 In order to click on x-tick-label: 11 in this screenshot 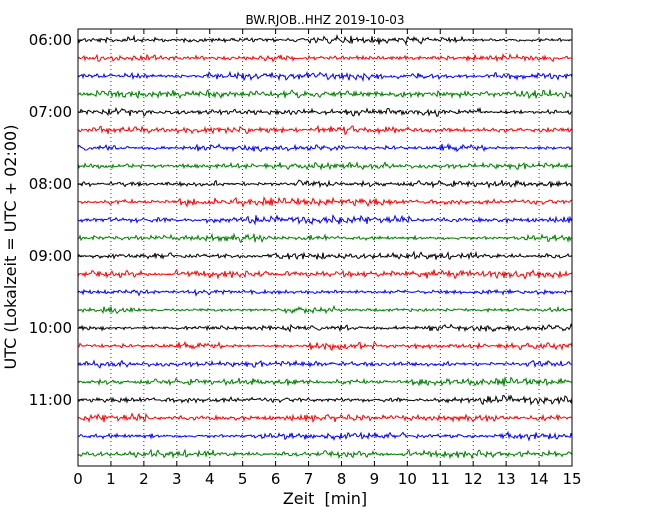, I will do `click(440, 479)`.